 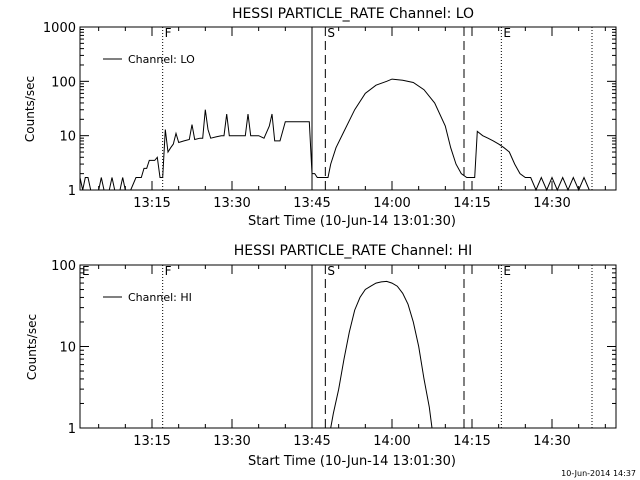 What do you see at coordinates (59, 28) in the screenshot?
I see `y-tick-label: 1000` at bounding box center [59, 28].